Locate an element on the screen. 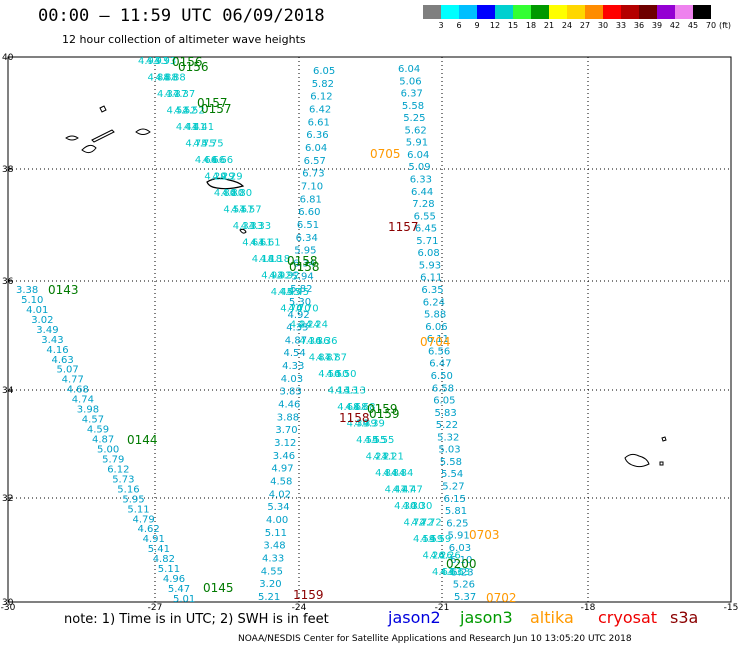 The height and width of the screenshot is (650, 740). wave-height-value: 4.66 is located at coordinates (222, 160).